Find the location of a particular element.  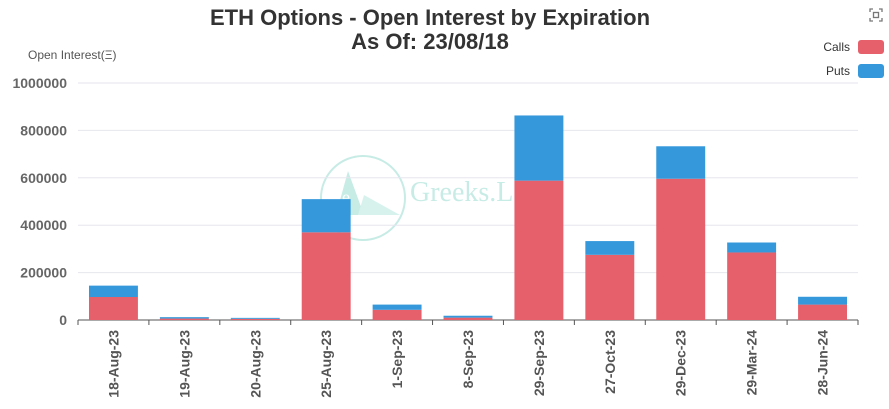

y-tick-label: 200000 is located at coordinates (43, 273).